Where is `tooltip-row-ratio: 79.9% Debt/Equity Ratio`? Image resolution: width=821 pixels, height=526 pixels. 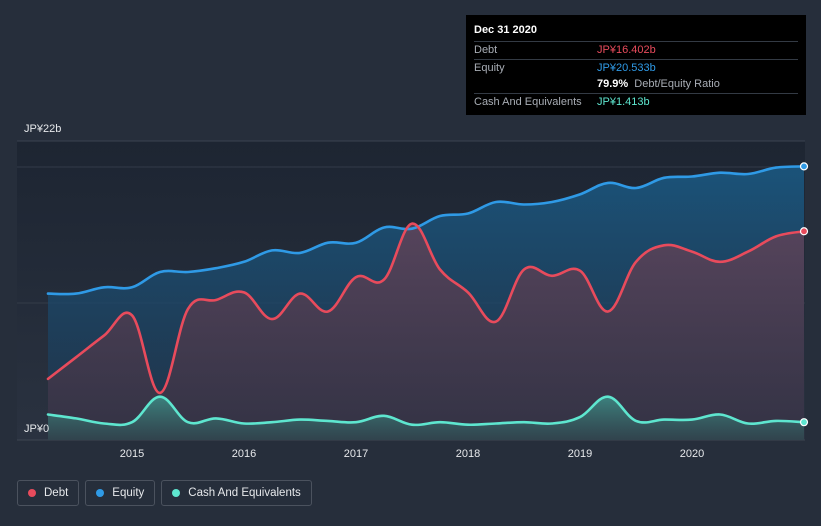
tooltip-row-ratio: 79.9% Debt/Equity Ratio is located at coordinates (636, 84).